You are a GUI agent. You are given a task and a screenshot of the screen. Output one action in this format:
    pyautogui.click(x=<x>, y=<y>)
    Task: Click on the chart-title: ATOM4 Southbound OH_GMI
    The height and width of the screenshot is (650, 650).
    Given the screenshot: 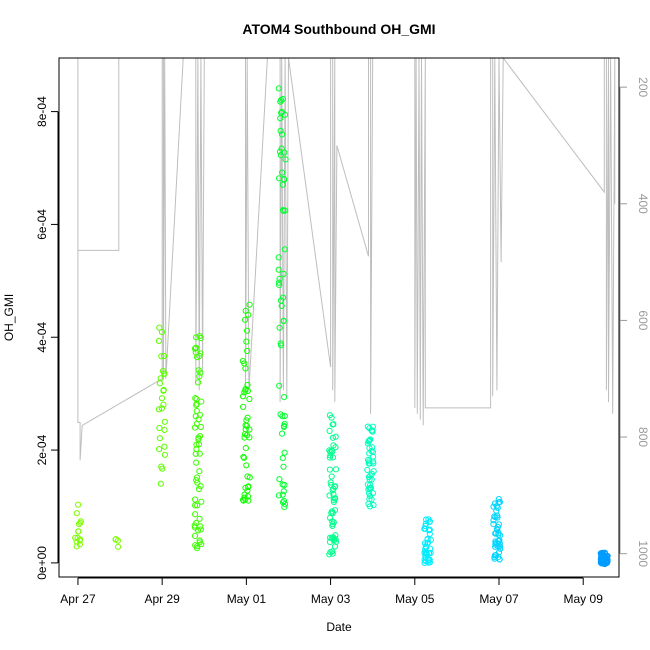 What is the action you would take?
    pyautogui.click(x=338, y=29)
    